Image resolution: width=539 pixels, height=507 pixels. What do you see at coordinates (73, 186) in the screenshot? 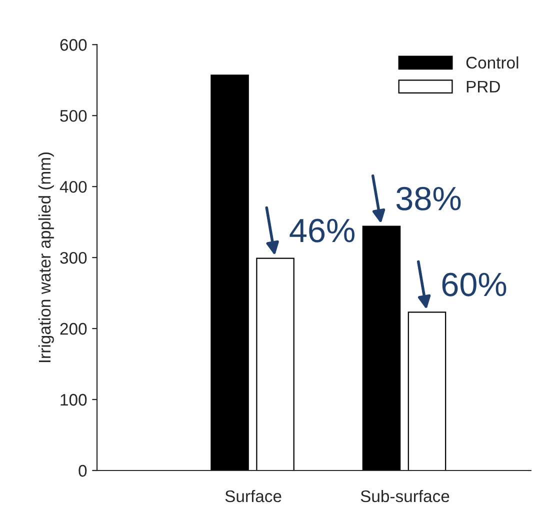
I see `y-tick-label: 400` at bounding box center [73, 186].